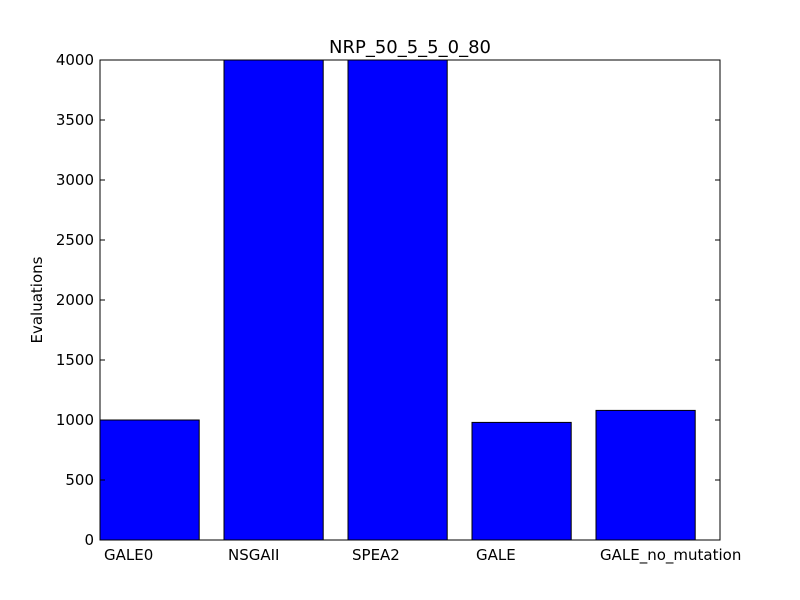 The width and height of the screenshot is (800, 600). Describe the element at coordinates (521, 481) in the screenshot. I see `bar-gale` at that location.